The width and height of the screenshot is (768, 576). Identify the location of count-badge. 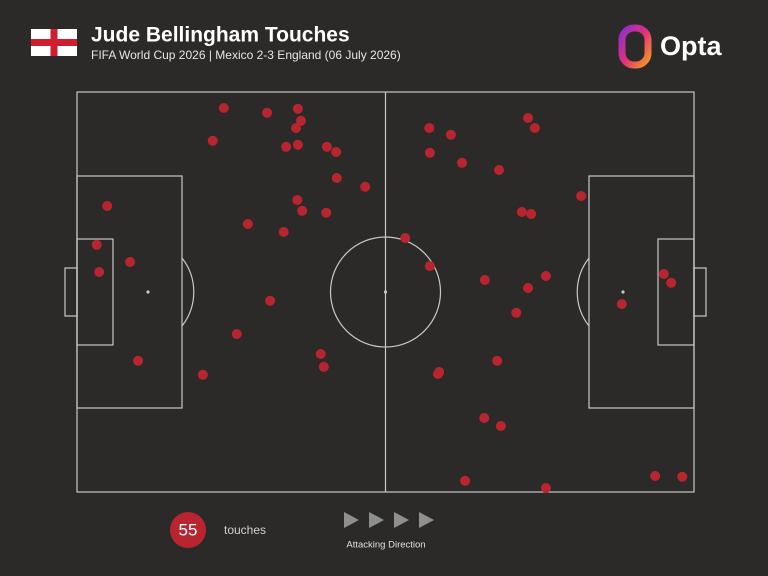
(188, 530).